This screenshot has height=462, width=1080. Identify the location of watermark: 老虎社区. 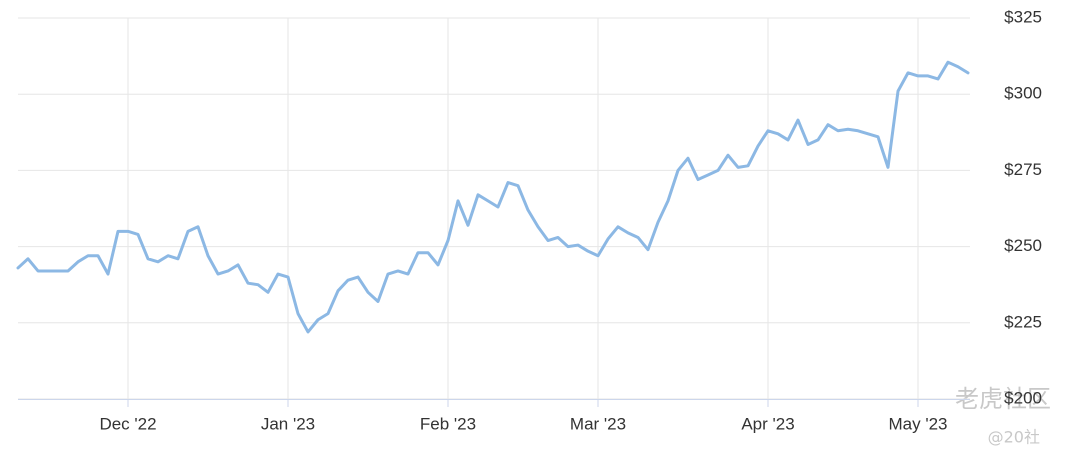
(1003, 399).